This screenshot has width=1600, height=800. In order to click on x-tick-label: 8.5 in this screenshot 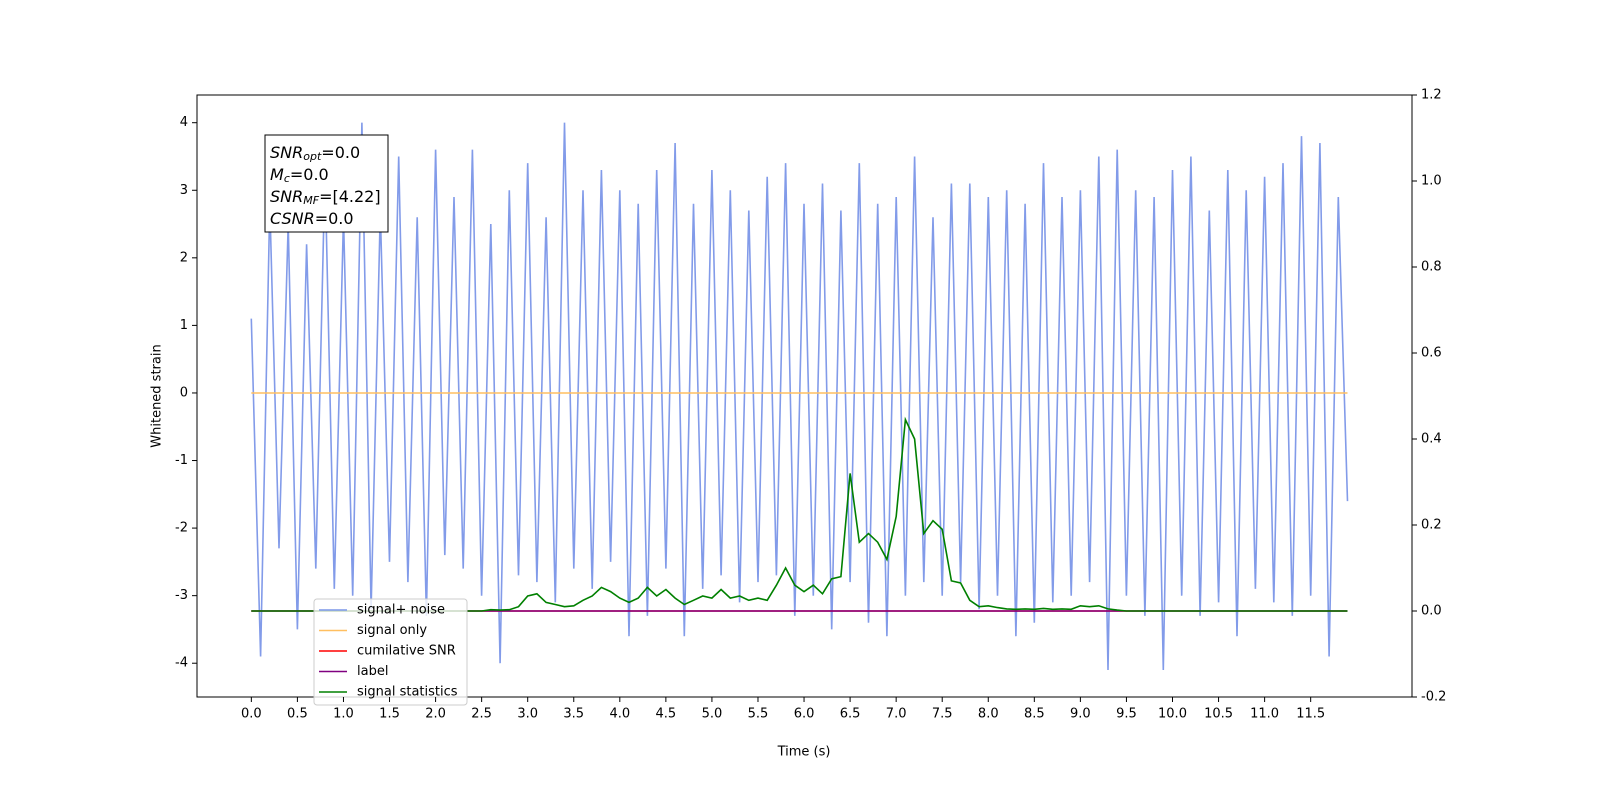, I will do `click(1034, 714)`.